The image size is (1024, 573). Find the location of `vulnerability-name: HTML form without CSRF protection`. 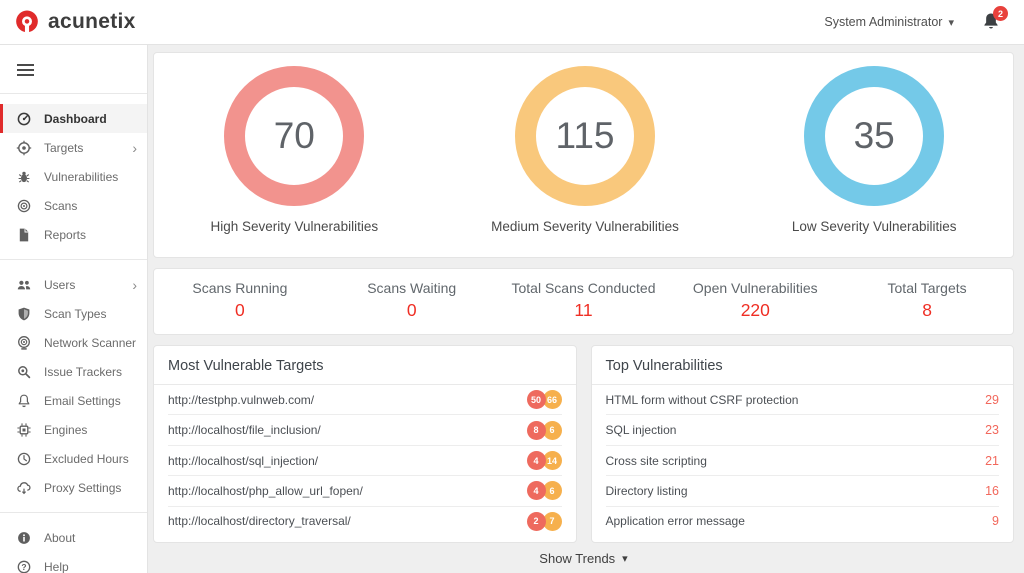

vulnerability-name: HTML form without CSRF protection is located at coordinates (702, 399).